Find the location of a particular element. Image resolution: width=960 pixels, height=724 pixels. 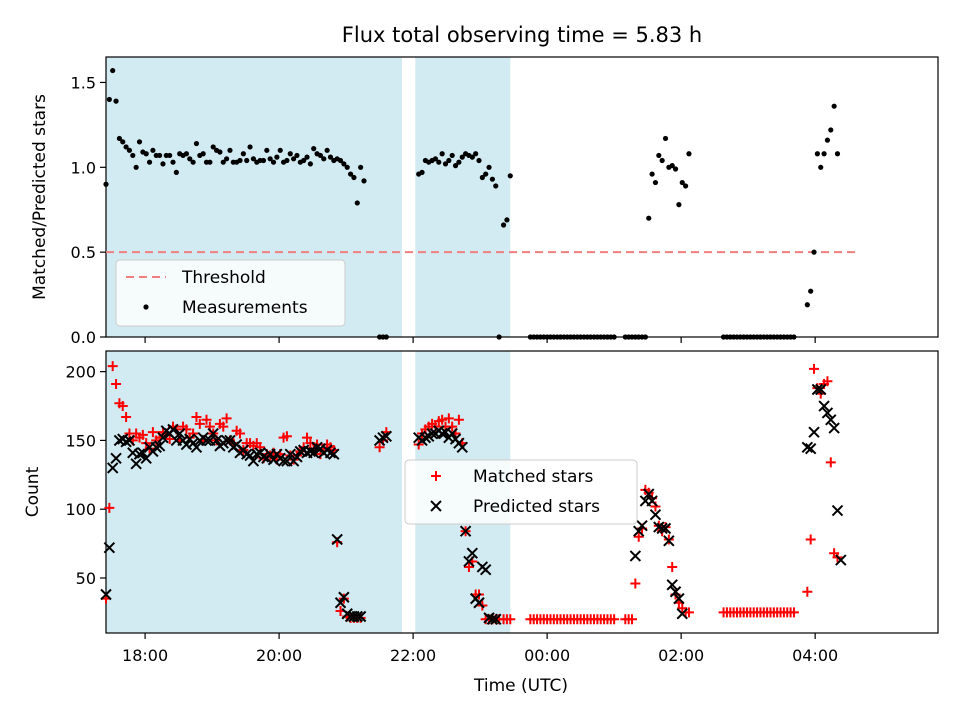

x-tick-label: 20:00 is located at coordinates (279, 655).